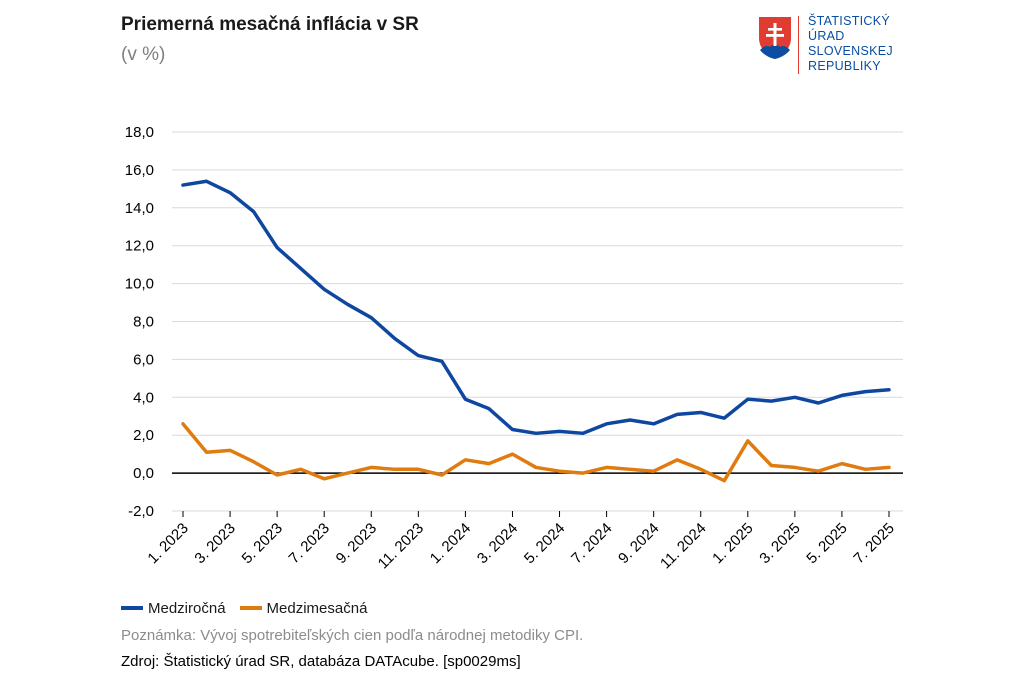 Image resolution: width=1024 pixels, height=683 pixels. I want to click on logo-line: ŠTATISTICKÝ, so click(849, 21).